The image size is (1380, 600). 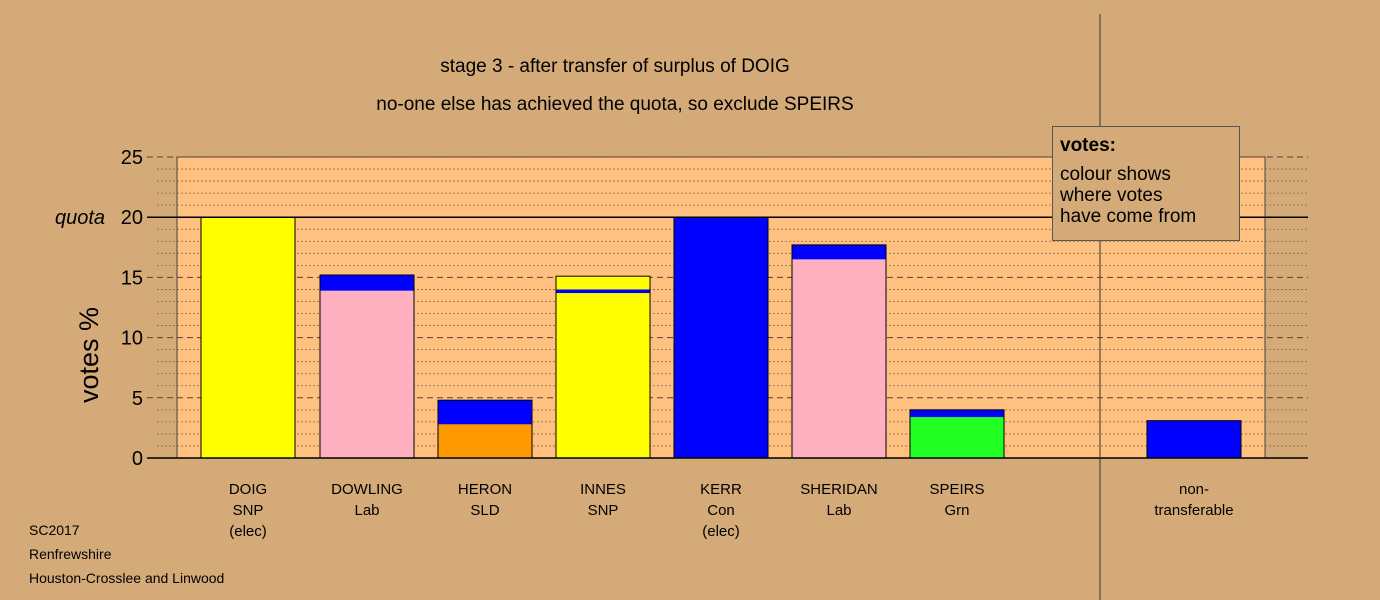 I want to click on category-label: SPEIRS, so click(x=956, y=489).